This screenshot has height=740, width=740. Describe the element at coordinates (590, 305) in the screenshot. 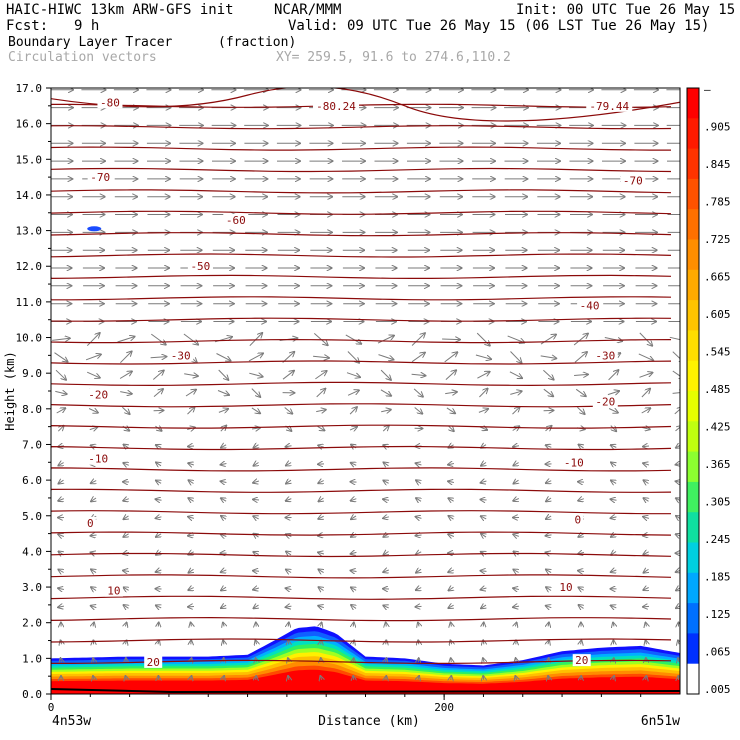

I see `contour-label: -40` at that location.